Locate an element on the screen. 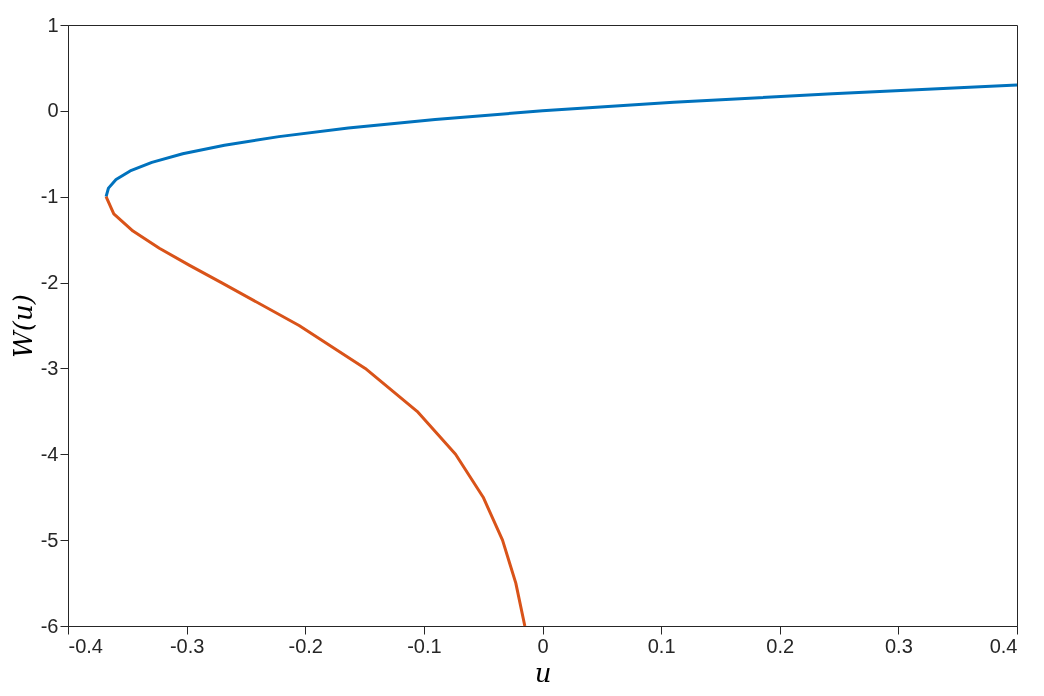 Image resolution: width=1044 pixels, height=696 pixels. y-tick-label: 1 is located at coordinates (53, 24).